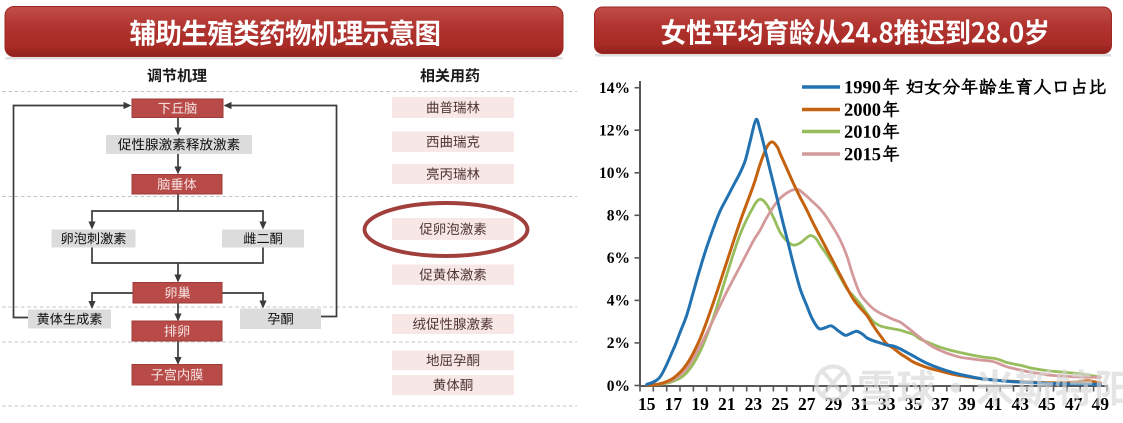 The width and height of the screenshot is (1123, 423). Describe the element at coordinates (618, 258) in the screenshot. I see `svg-text: 6%` at that location.